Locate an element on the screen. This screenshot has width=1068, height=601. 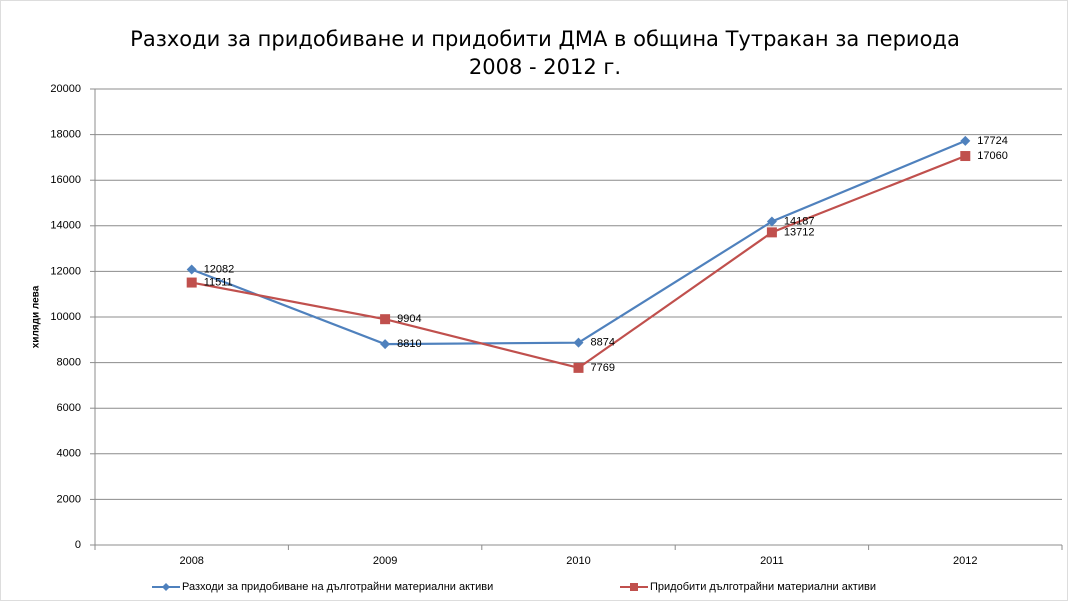
data-label: 11511 is located at coordinates (218, 282).